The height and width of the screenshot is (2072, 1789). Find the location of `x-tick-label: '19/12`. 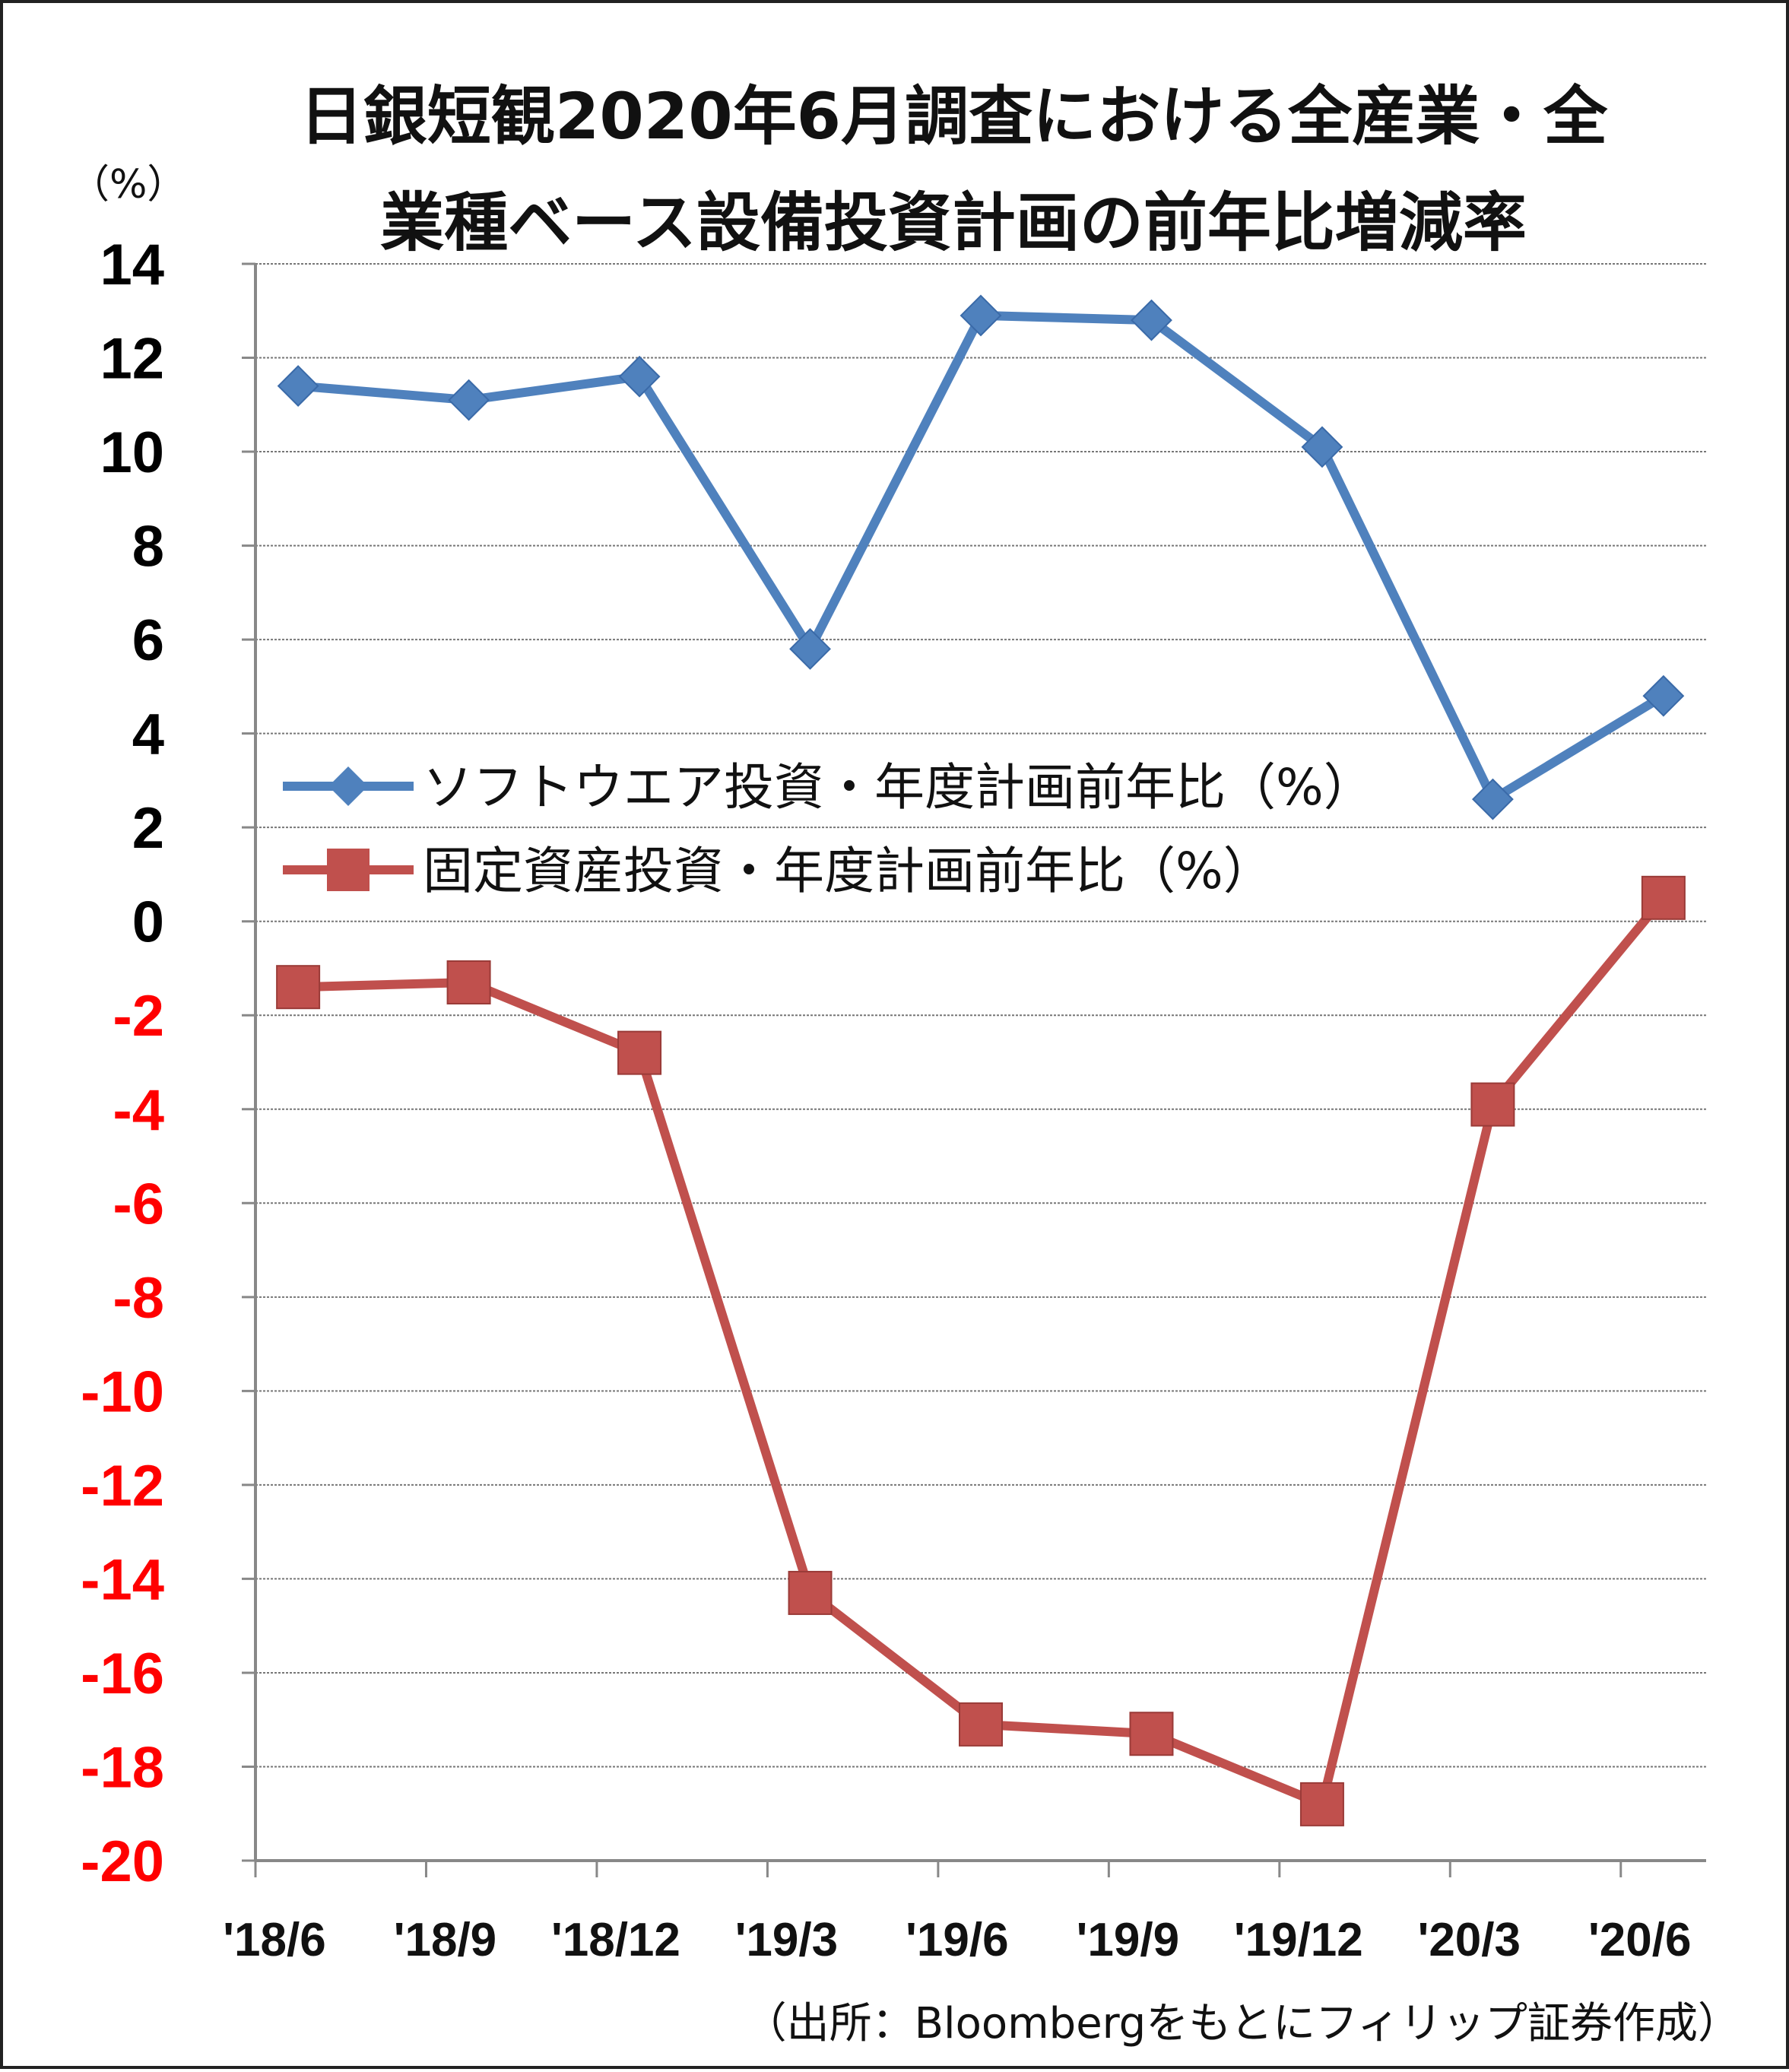

x-tick-label: '19/12 is located at coordinates (1298, 1940).